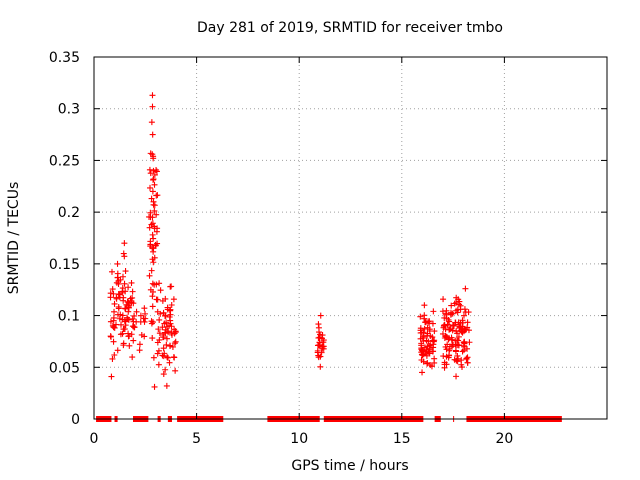 The height and width of the screenshot is (480, 640). I want to click on y-tick-label: 0.35, so click(64, 58).